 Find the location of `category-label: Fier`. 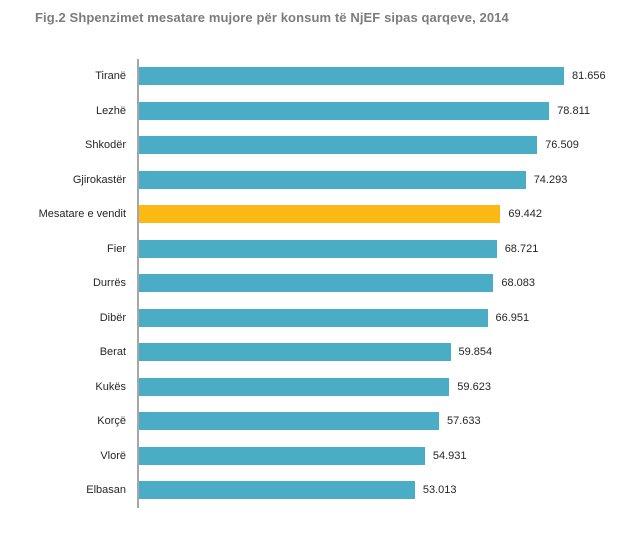

category-label: Fier is located at coordinates (116, 248).